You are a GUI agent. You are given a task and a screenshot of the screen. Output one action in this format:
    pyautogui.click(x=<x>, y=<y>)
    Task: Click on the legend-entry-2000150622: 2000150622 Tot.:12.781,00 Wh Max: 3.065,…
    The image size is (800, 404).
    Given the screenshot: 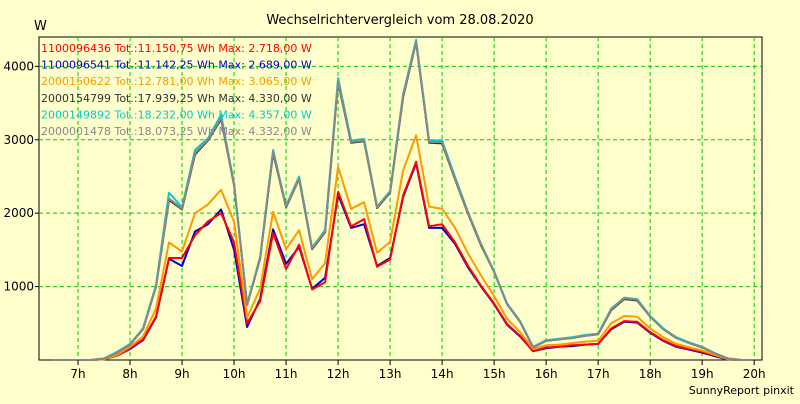 What is the action you would take?
    pyautogui.click(x=176, y=81)
    